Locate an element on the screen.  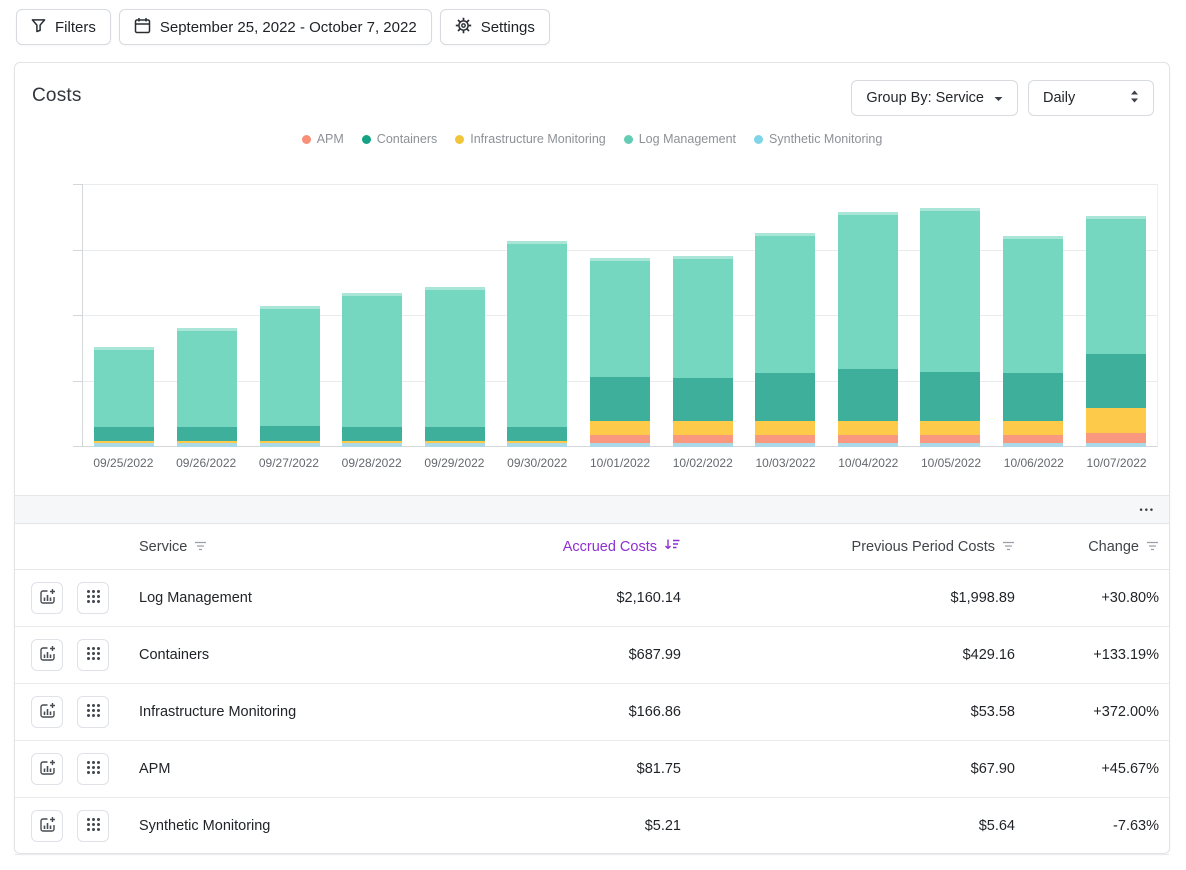
bar-10/05/2022 is located at coordinates (950, 327).